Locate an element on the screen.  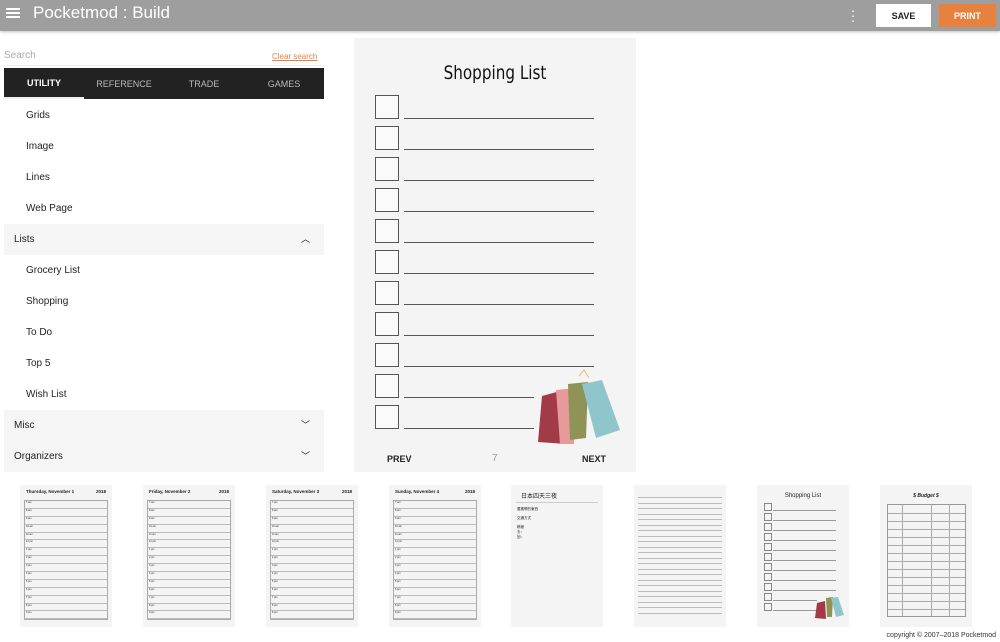
thumb-title: $ Budget $ is located at coordinates (926, 496).